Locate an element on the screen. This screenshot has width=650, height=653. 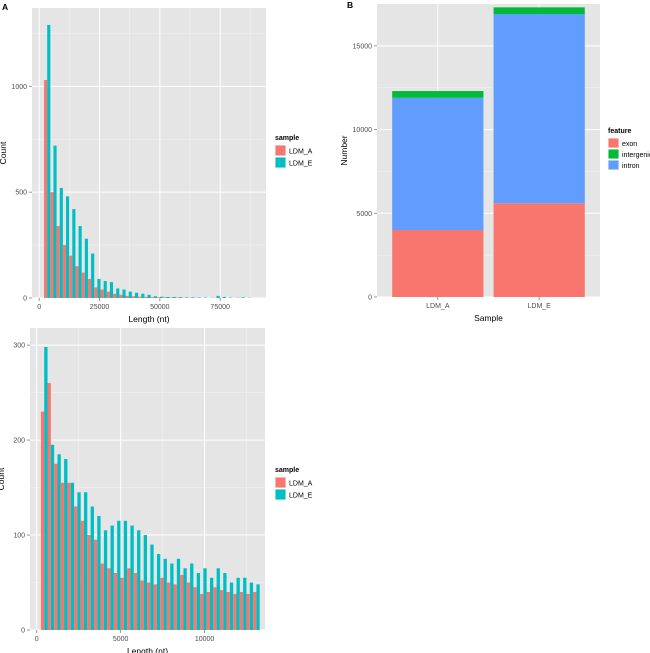
x-tick-label: 0 is located at coordinates (39, 307).